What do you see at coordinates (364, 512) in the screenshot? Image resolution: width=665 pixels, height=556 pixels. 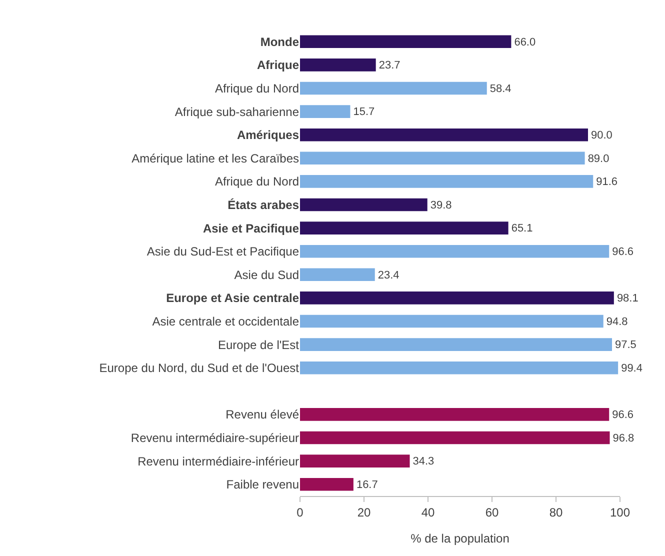 I see `x-tick-label: 20` at bounding box center [364, 512].